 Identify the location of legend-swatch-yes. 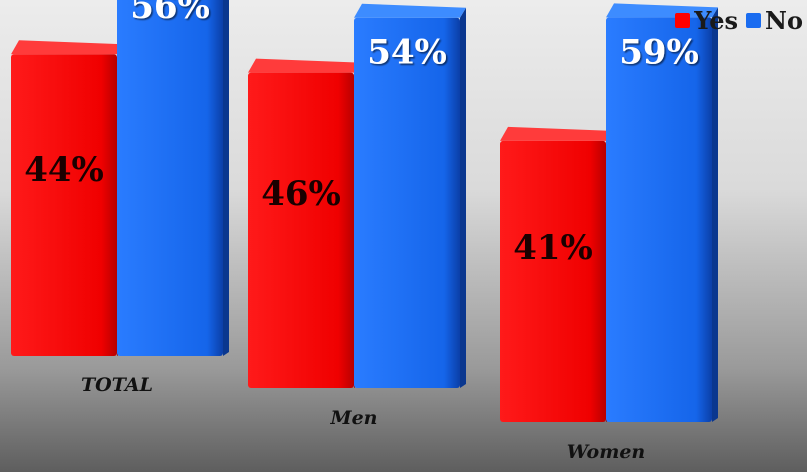
(683, 20).